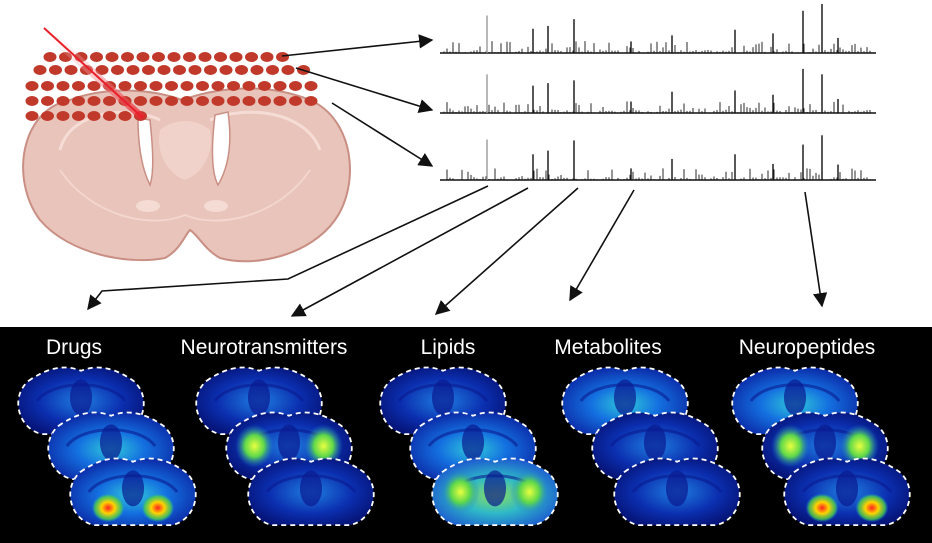 Image resolution: width=932 pixels, height=543 pixels. What do you see at coordinates (816, 249) in the screenshot?
I see `arrow-peak-neuropeptides` at bounding box center [816, 249].